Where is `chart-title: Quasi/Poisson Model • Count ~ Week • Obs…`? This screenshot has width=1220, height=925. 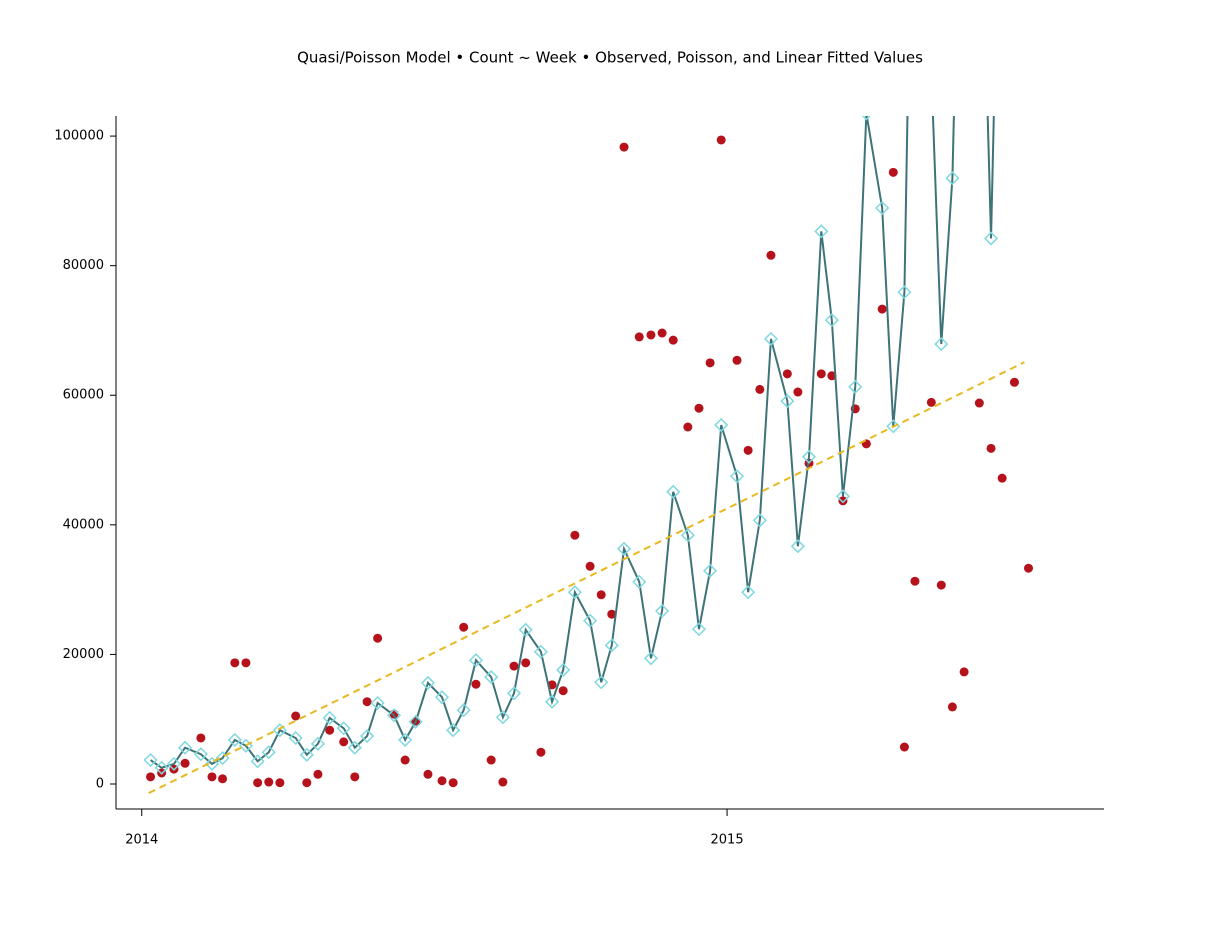
chart-title: Quasi/Poisson Model • Count ~ Week • Obs… is located at coordinates (610, 58).